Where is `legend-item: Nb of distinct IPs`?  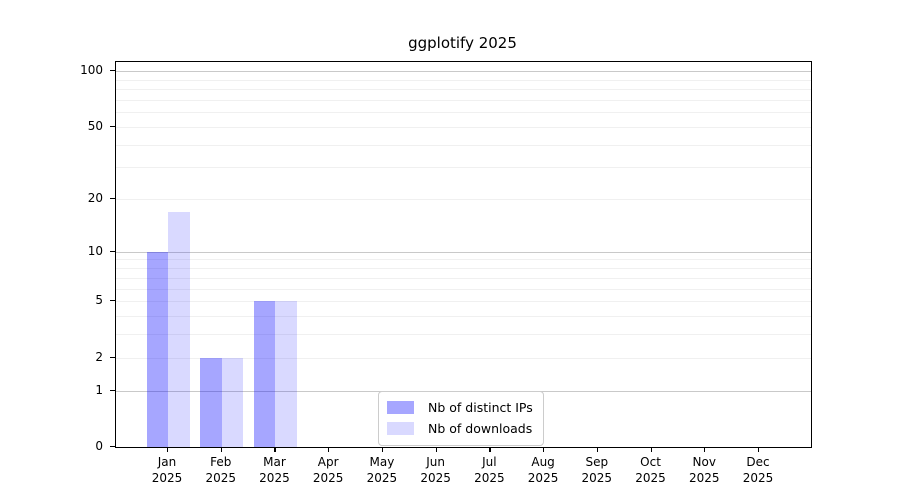
legend-item: Nb of distinct IPs is located at coordinates (460, 407).